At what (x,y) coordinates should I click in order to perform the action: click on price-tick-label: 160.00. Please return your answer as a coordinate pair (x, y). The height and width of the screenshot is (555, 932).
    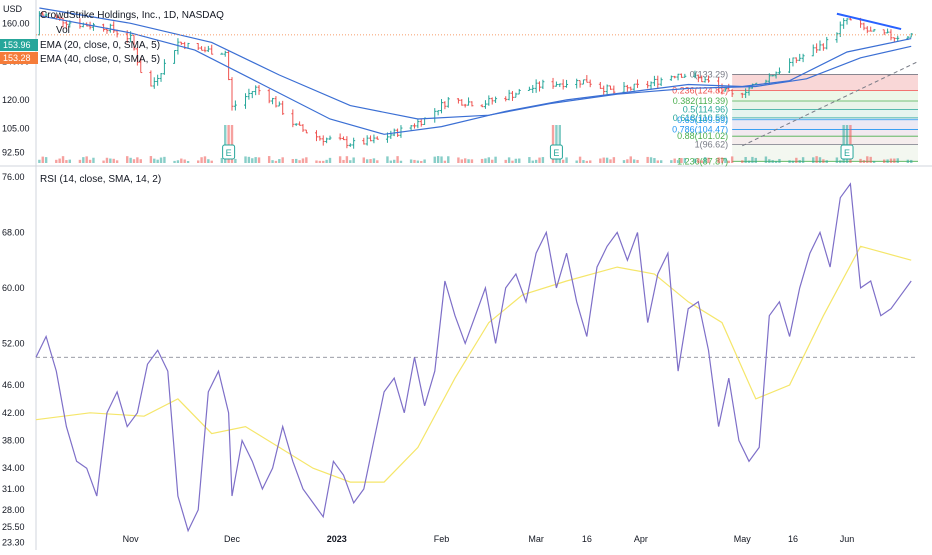
    Looking at the image, I should click on (16, 23).